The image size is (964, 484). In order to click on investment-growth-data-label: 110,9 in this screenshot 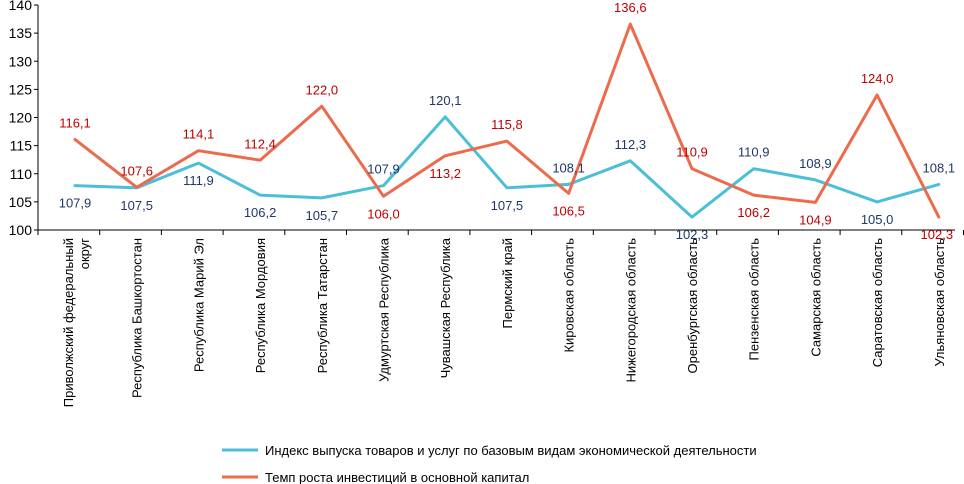, I will do `click(692, 152)`.